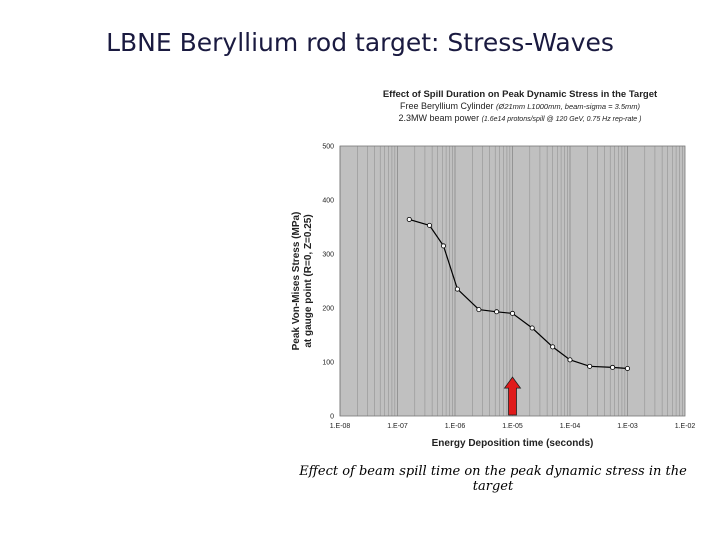  What do you see at coordinates (340, 426) in the screenshot?
I see `x-tick-label: 1.E-08` at bounding box center [340, 426].